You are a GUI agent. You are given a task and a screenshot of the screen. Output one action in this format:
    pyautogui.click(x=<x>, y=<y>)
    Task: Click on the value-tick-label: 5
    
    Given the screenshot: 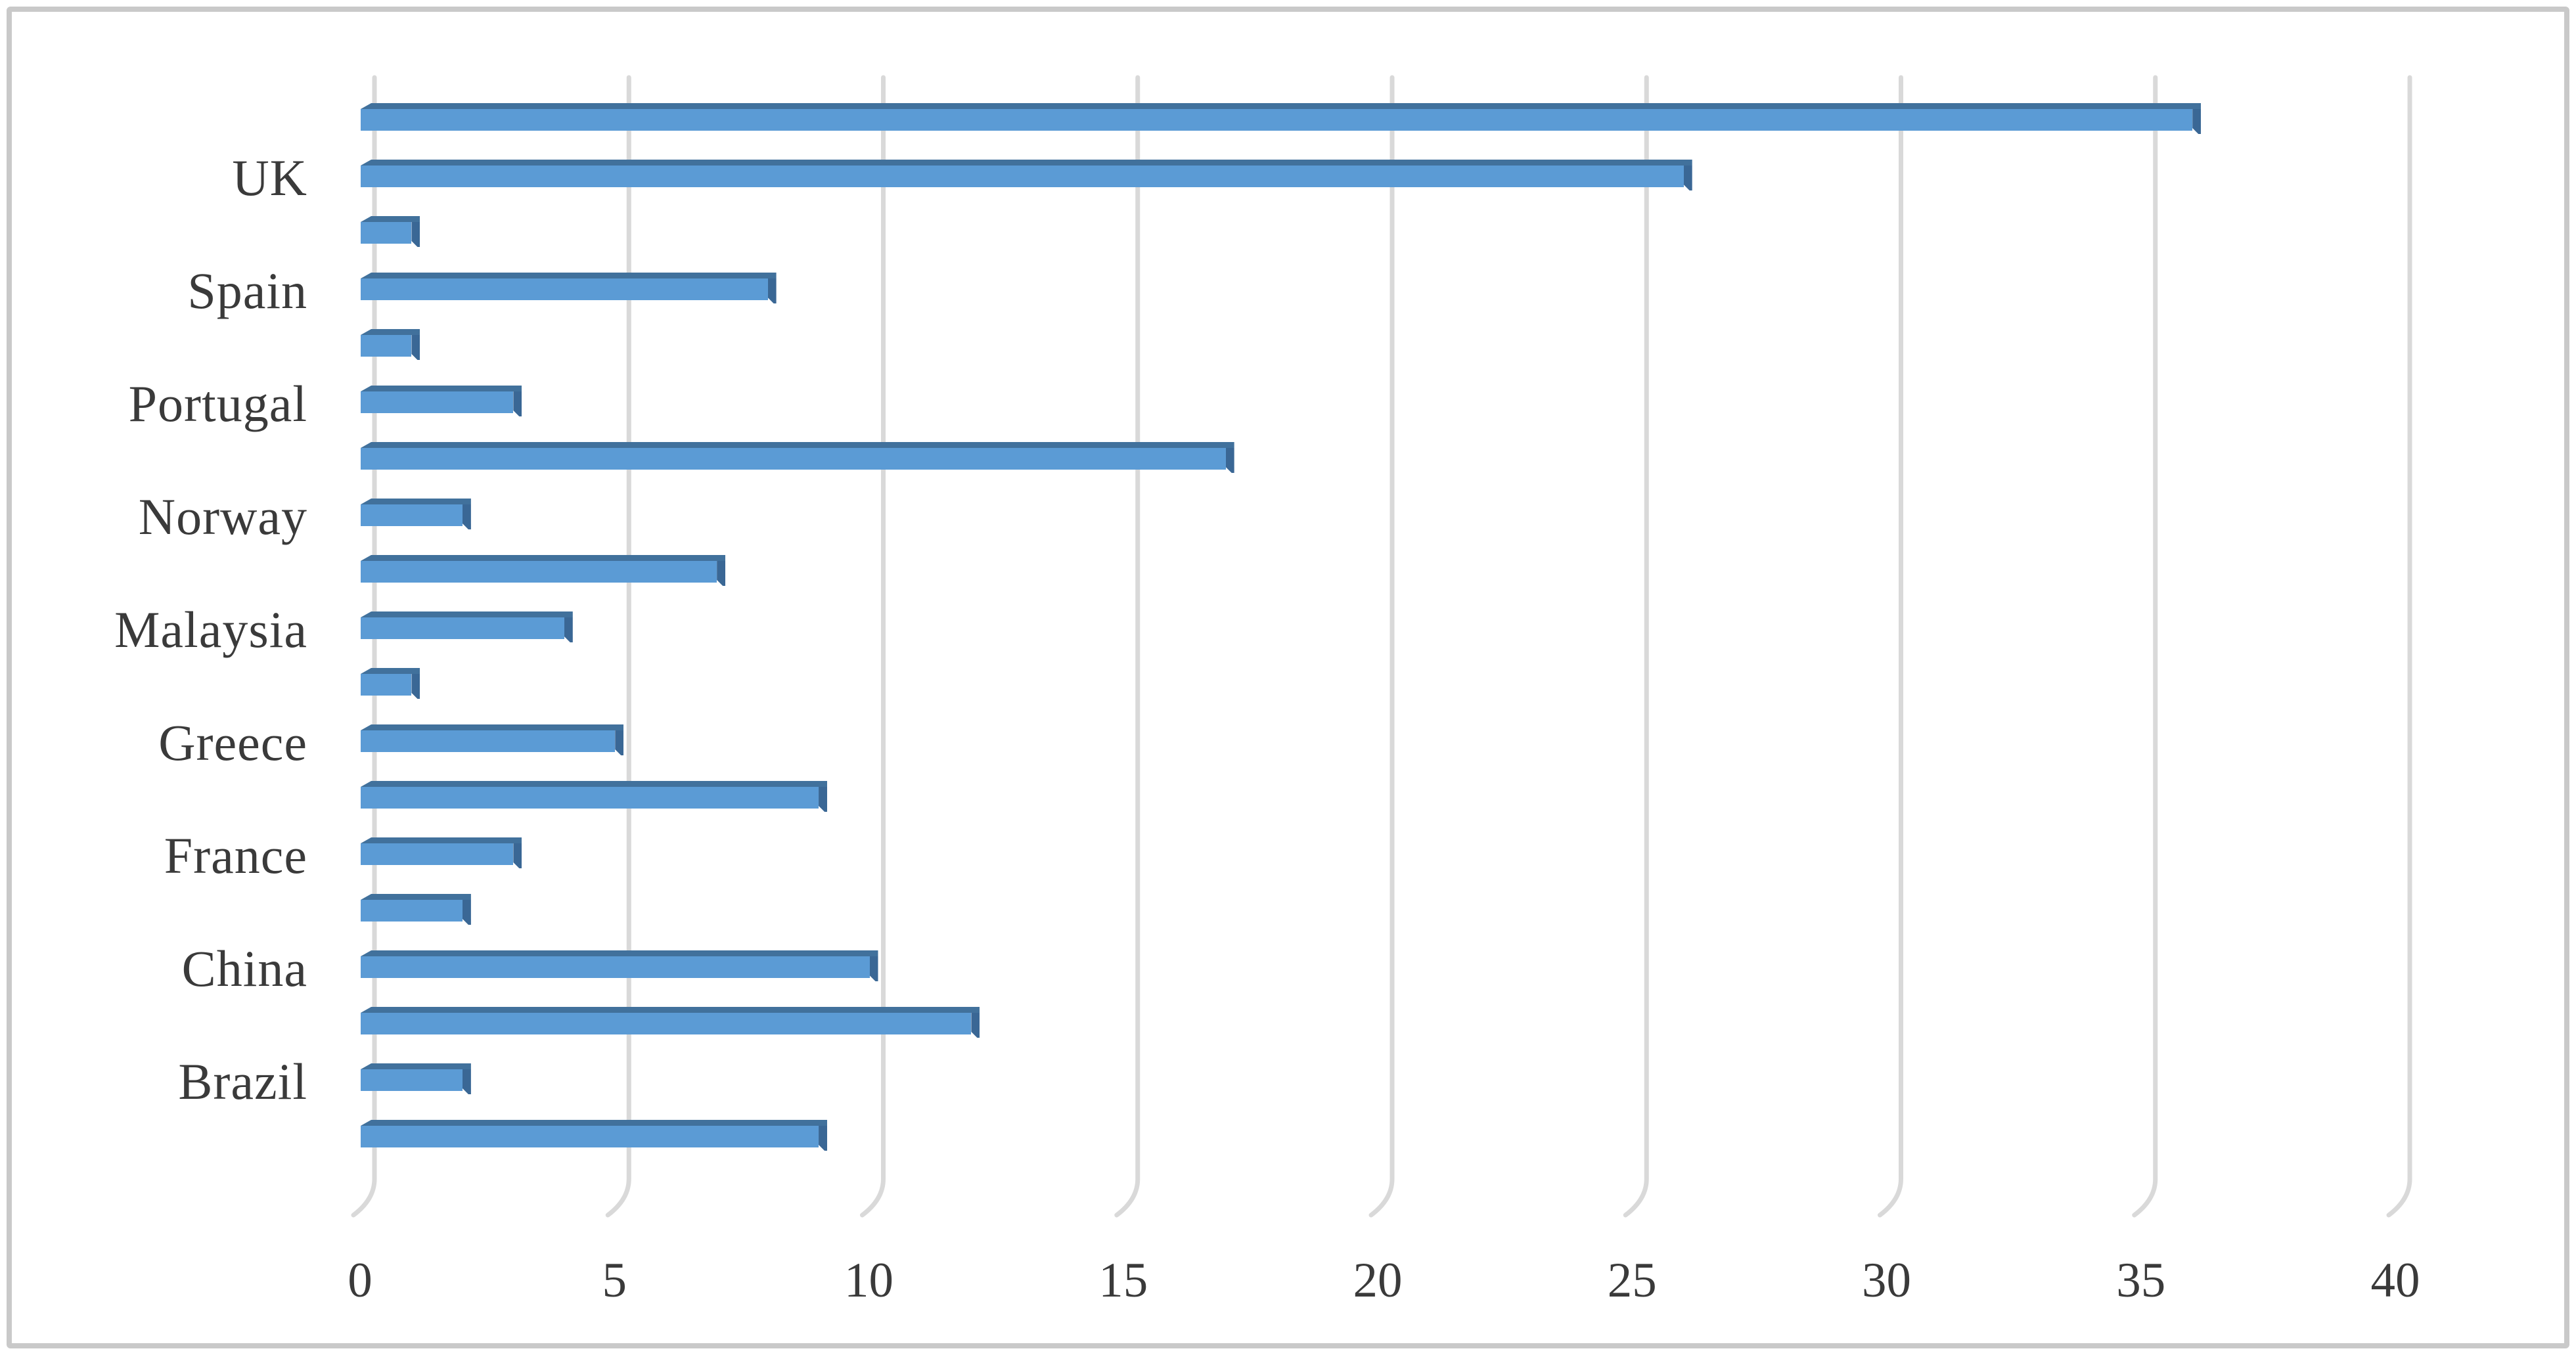 What is the action you would take?
    pyautogui.click(x=614, y=1280)
    